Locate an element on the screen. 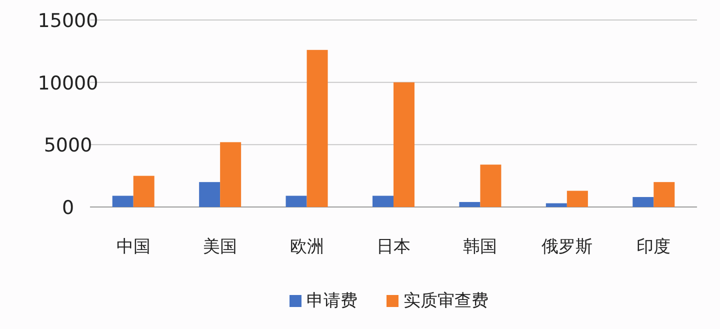  x-tick-label: 韩国 is located at coordinates (480, 247).